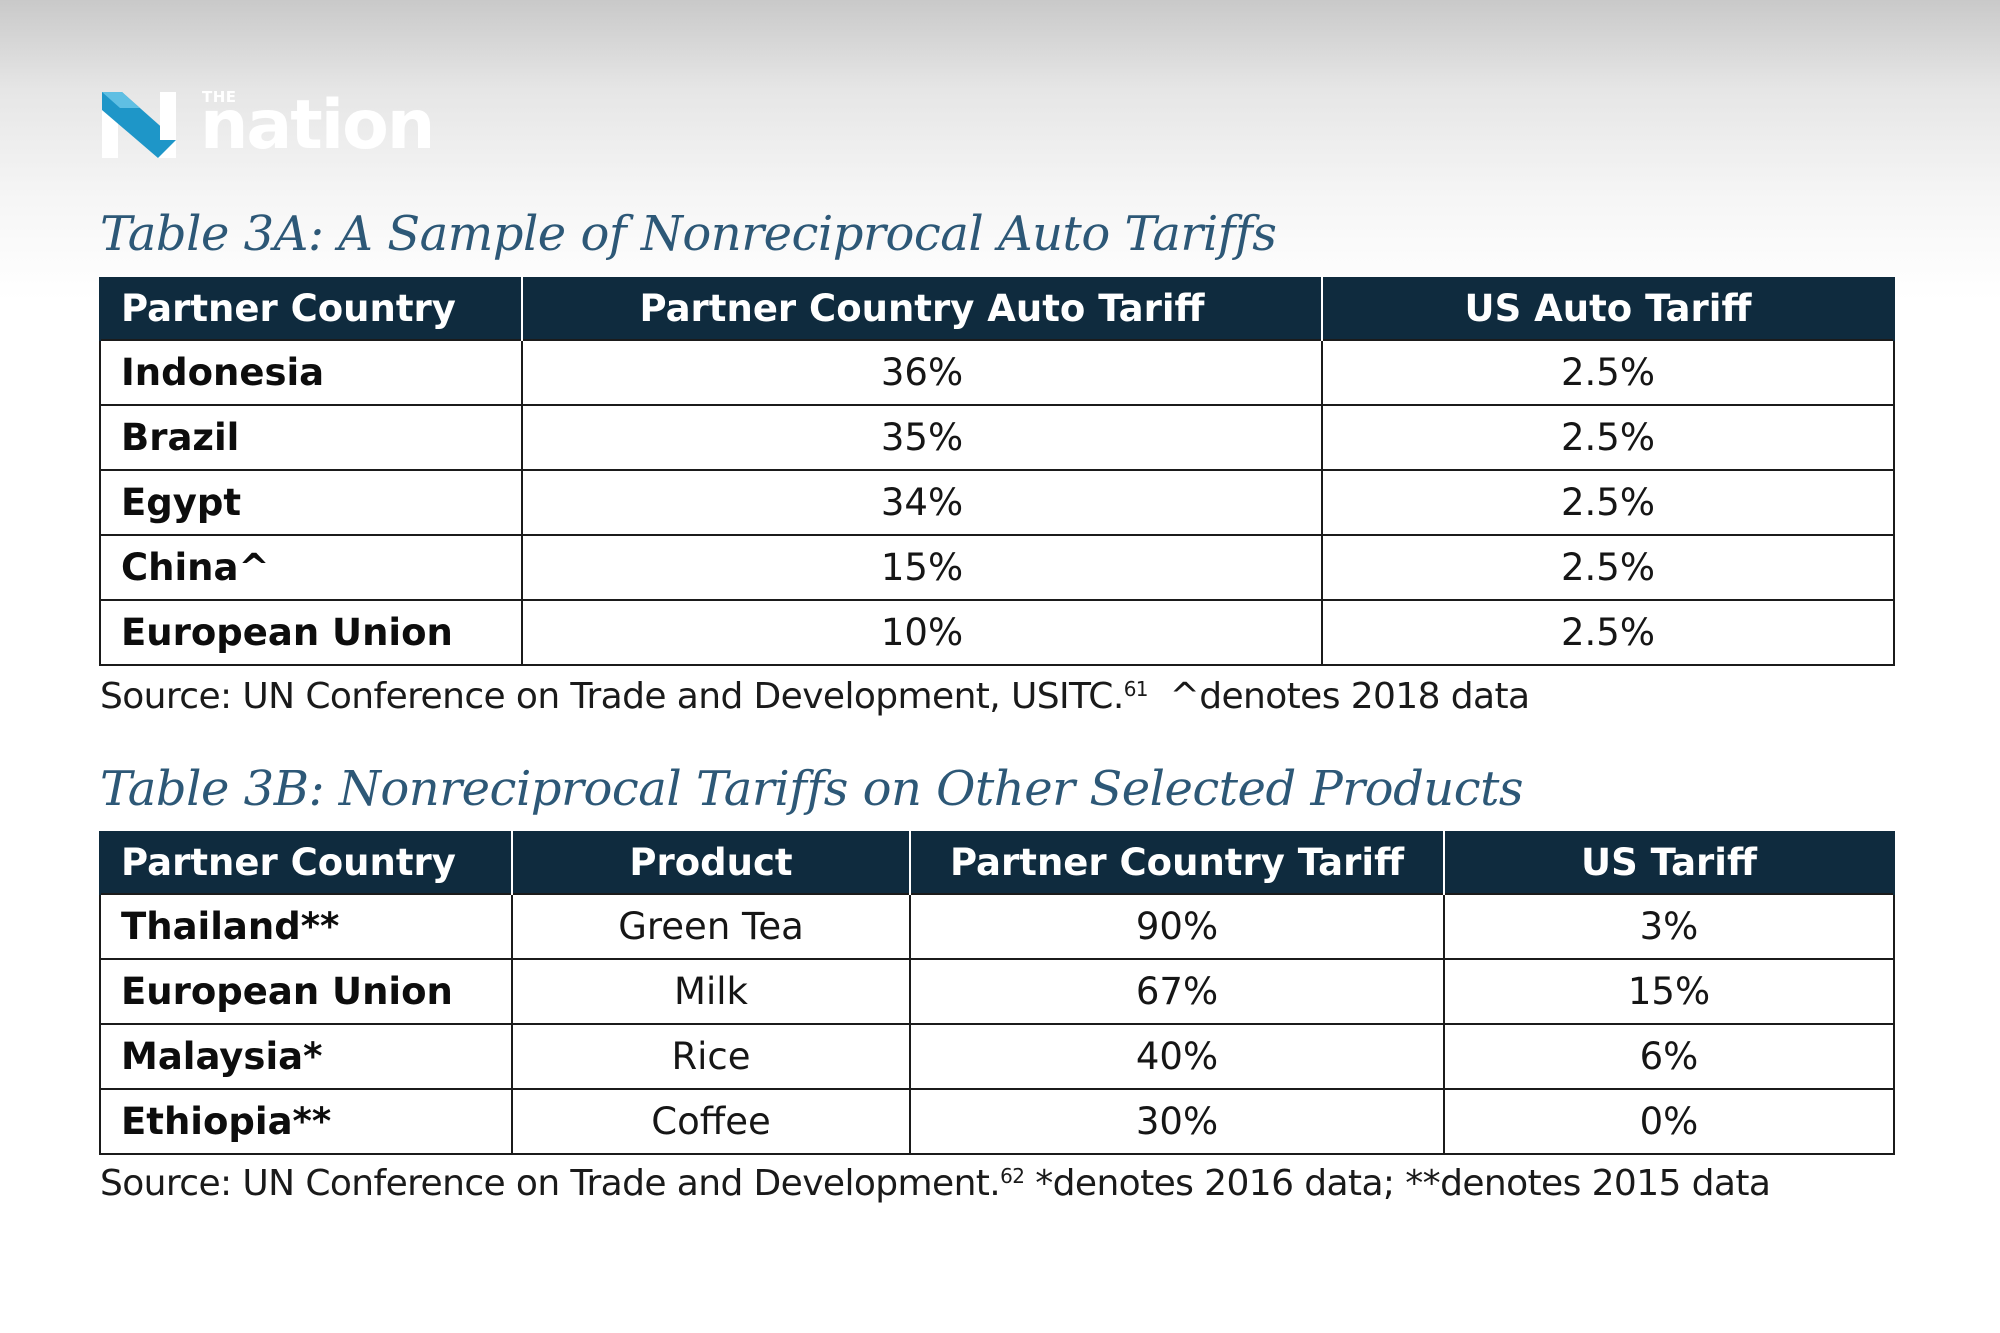  I want to click on column-header-partner-tariff: Partner Country Tariff, so click(1177, 862).